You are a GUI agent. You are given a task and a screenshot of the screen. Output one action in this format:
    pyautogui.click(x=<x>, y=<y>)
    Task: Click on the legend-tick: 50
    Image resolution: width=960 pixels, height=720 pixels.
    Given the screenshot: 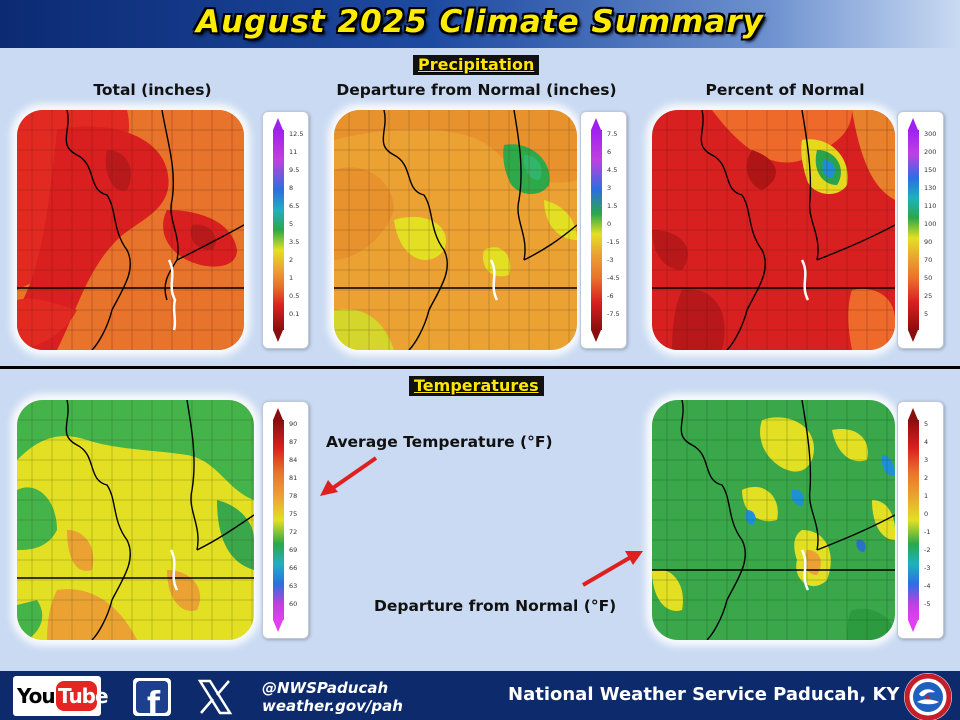 What is the action you would take?
    pyautogui.click(x=928, y=278)
    